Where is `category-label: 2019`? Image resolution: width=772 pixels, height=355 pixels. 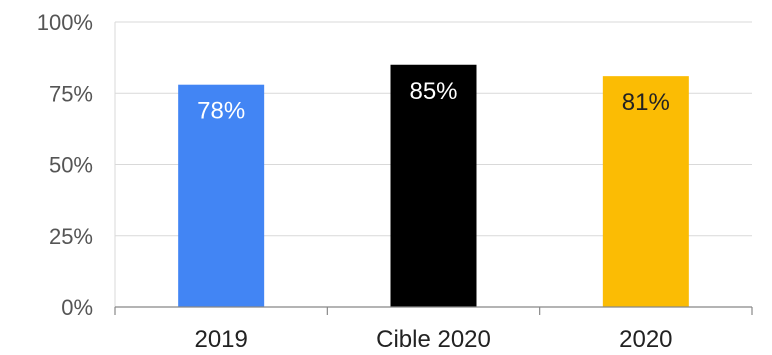 category-label: 2019 is located at coordinates (220, 339).